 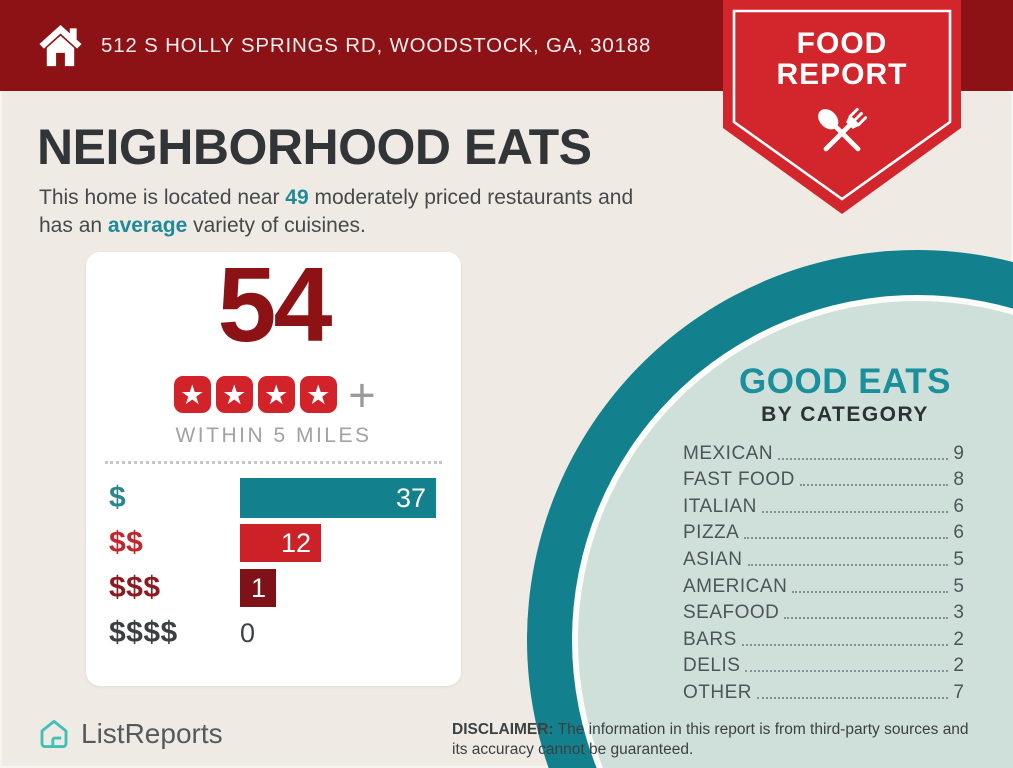 I want to click on category-value: 8, so click(x=958, y=480).